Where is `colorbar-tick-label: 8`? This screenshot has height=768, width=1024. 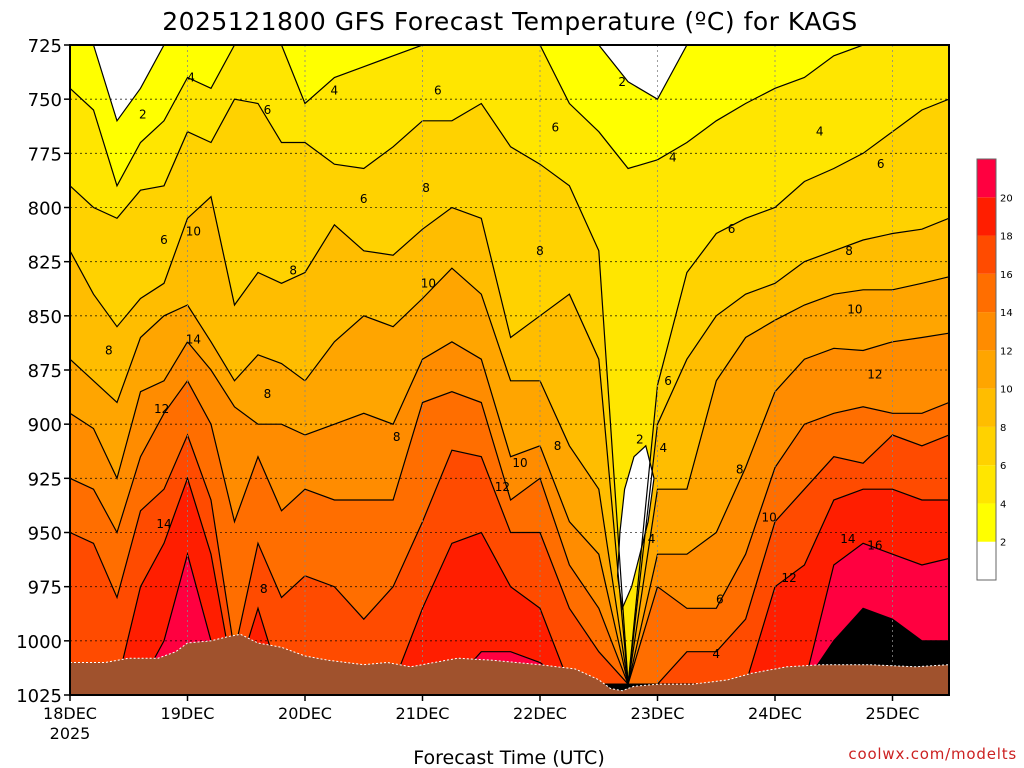
colorbar-tick-label: 8 is located at coordinates (1003, 428).